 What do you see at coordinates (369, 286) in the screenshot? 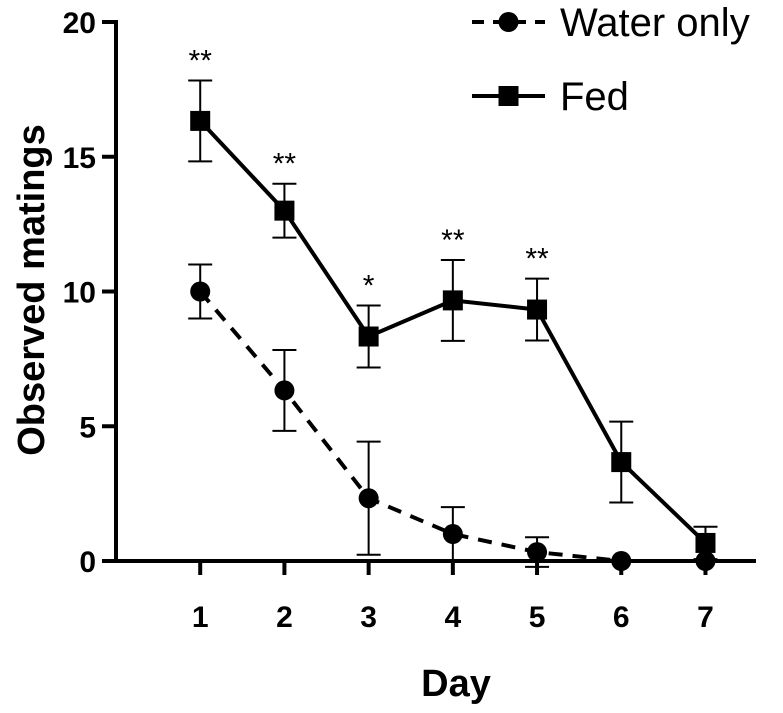
I see `significance-label: *` at bounding box center [369, 286].